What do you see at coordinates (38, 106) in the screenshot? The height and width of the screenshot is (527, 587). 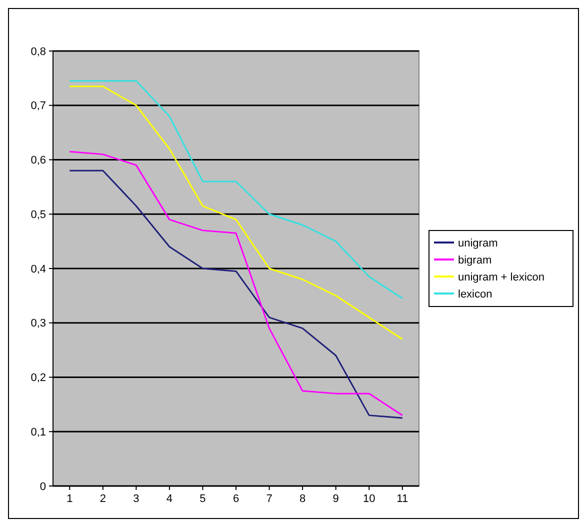 I see `y-tick-label: 0,7` at bounding box center [38, 106].